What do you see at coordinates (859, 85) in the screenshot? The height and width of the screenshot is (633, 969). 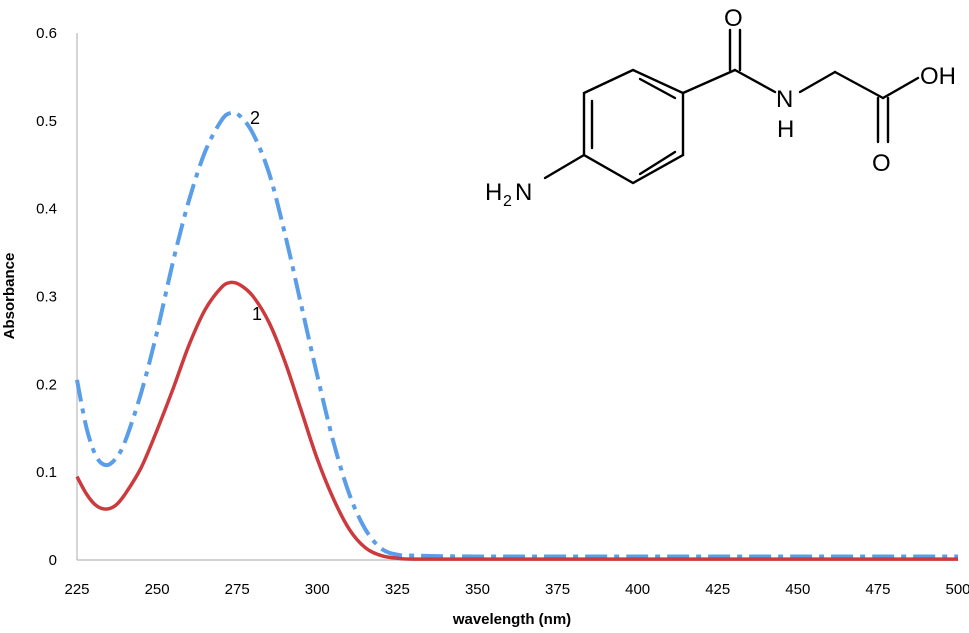 I see `ch2-cooh-bond` at bounding box center [859, 85].